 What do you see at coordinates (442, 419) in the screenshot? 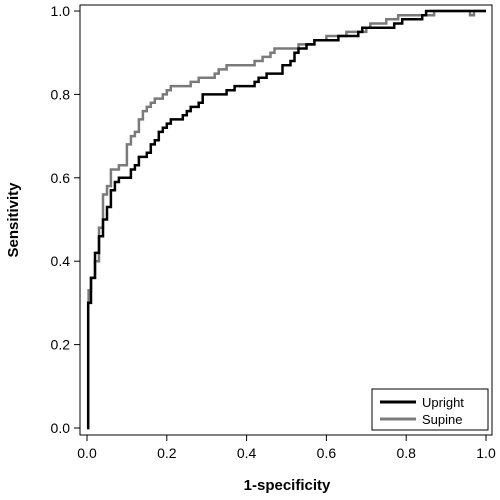
I see `legend-label-supine: Supine` at bounding box center [442, 419].